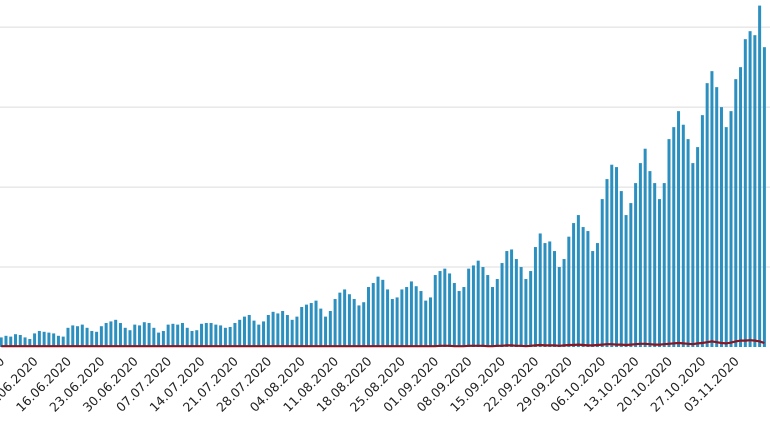 This screenshot has width=770, height=432. I want to click on line, so click(383, 343).